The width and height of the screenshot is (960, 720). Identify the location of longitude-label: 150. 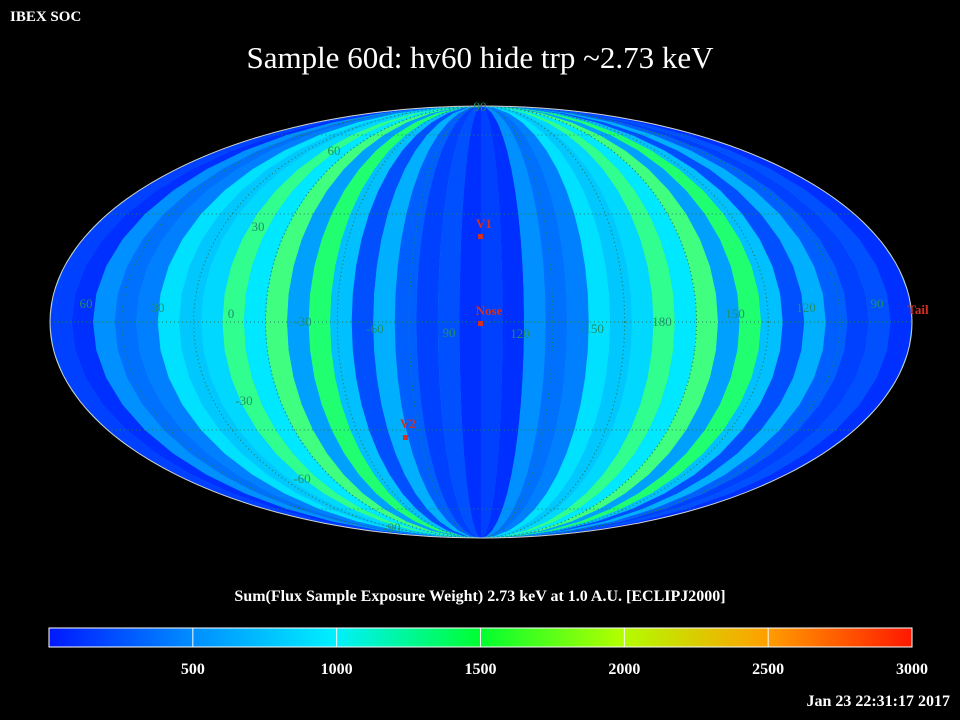
(735, 313).